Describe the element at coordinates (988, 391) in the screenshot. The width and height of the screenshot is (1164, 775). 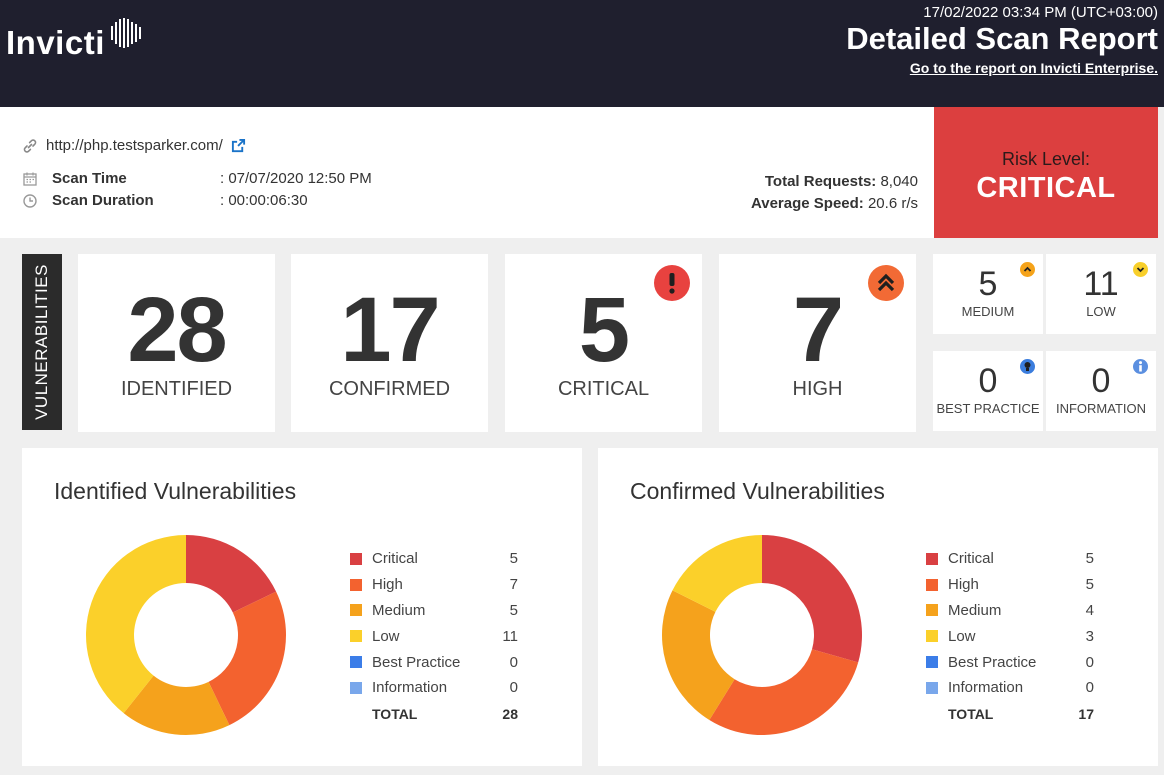
I see `best-practice-card: 0 BEST PRACTICE` at that location.